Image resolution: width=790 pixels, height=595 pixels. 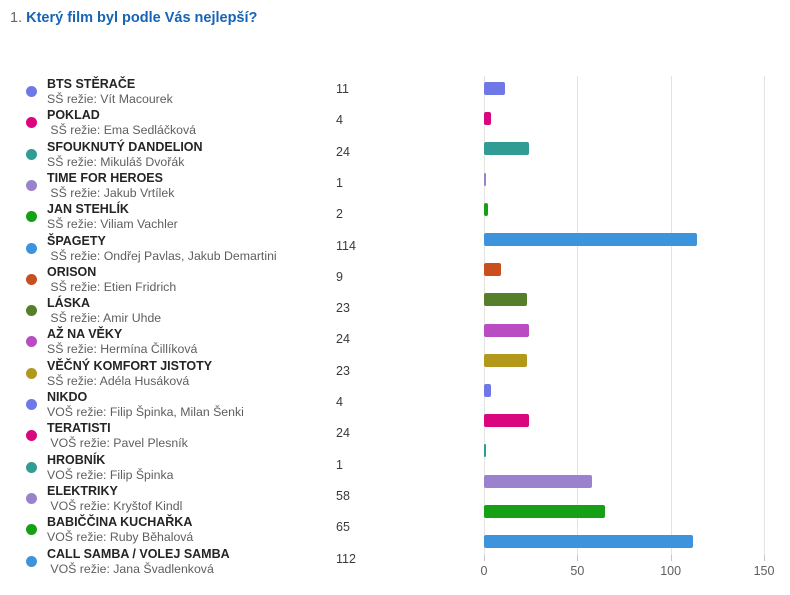 What do you see at coordinates (577, 571) in the screenshot?
I see `chart-axis-label: 50` at bounding box center [577, 571].